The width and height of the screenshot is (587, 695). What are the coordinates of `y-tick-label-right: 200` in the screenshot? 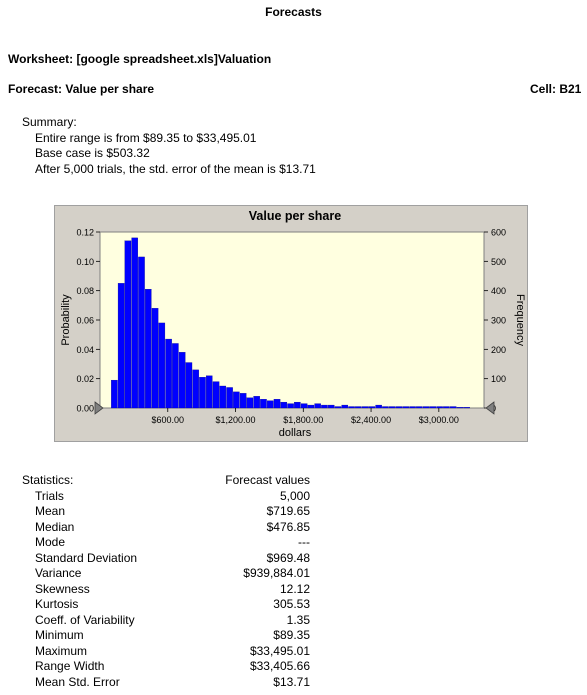 It's located at (498, 350).